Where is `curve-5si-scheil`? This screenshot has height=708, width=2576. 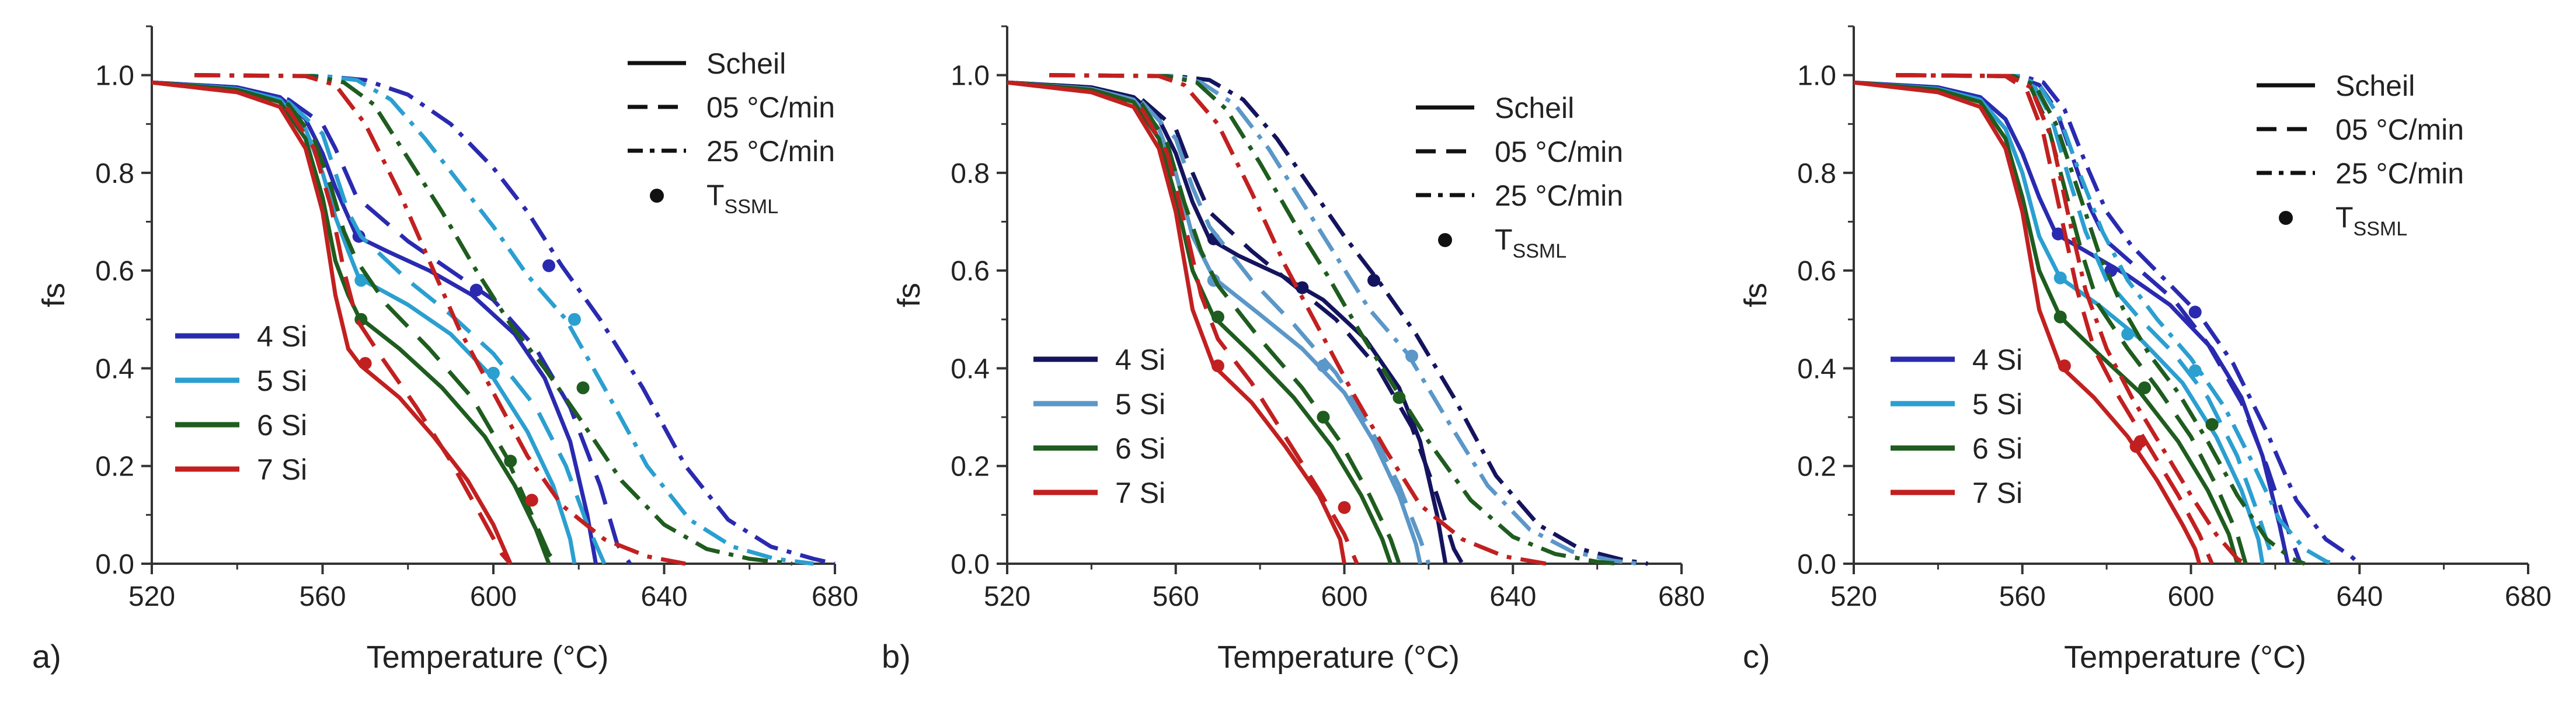
curve-5si-scheil is located at coordinates (1214, 322).